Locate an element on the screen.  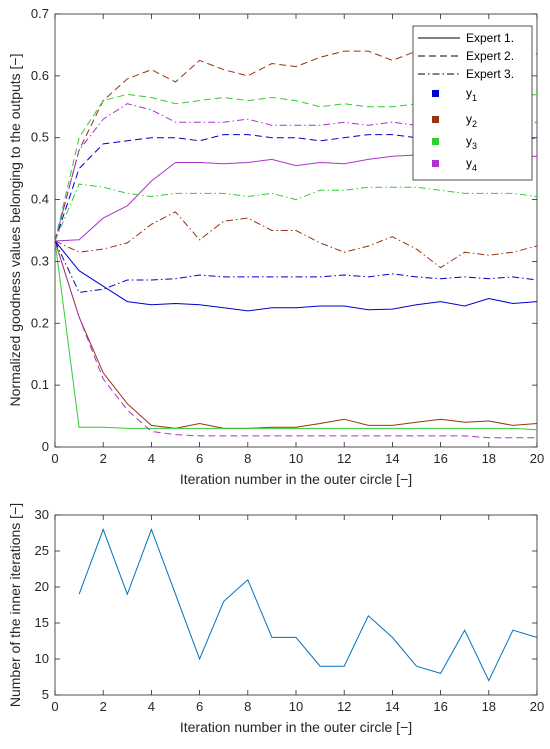
top-x-axis-label: Iteration number in the outer circle [−] is located at coordinates (296, 479).